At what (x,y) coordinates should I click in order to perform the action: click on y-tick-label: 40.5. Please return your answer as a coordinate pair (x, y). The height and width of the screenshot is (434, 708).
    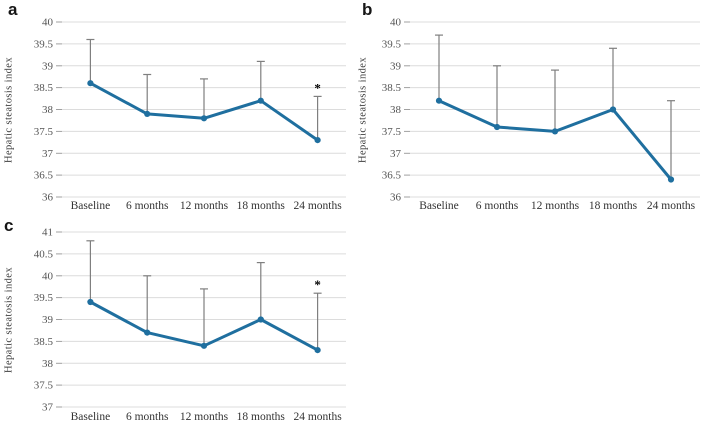
    Looking at the image, I should click on (44, 254).